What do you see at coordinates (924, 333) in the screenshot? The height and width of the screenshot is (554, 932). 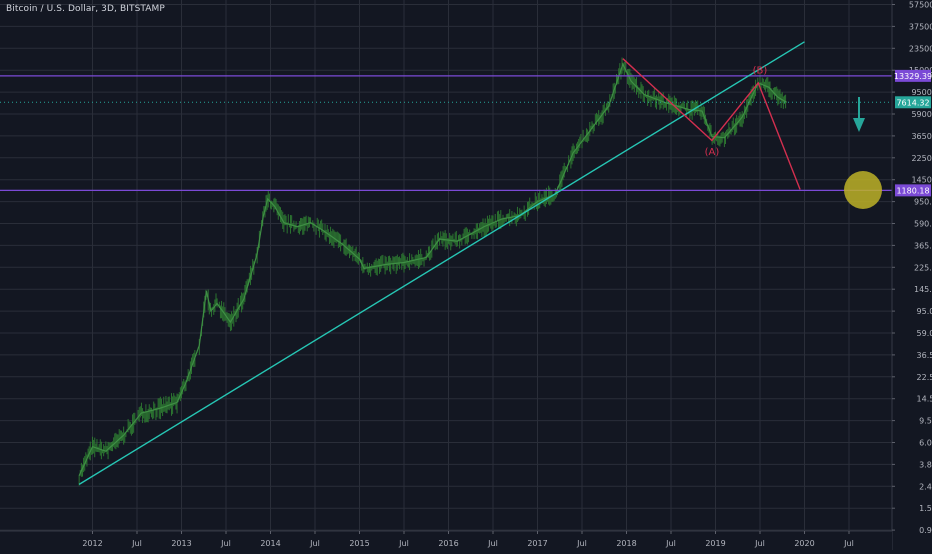 I see `y-tick-label: 59.00` at bounding box center [924, 333].